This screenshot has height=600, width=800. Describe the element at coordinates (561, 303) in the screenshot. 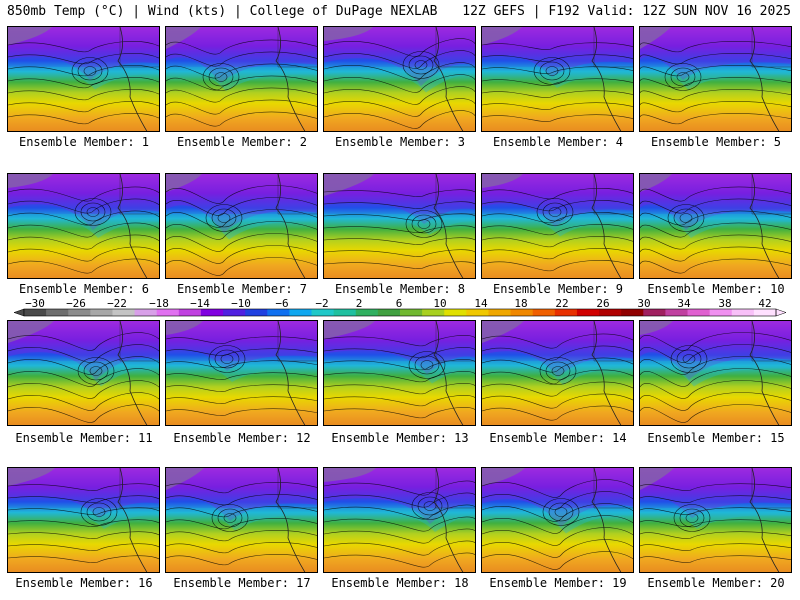

I see `colorbar-tick-label: 22` at that location.